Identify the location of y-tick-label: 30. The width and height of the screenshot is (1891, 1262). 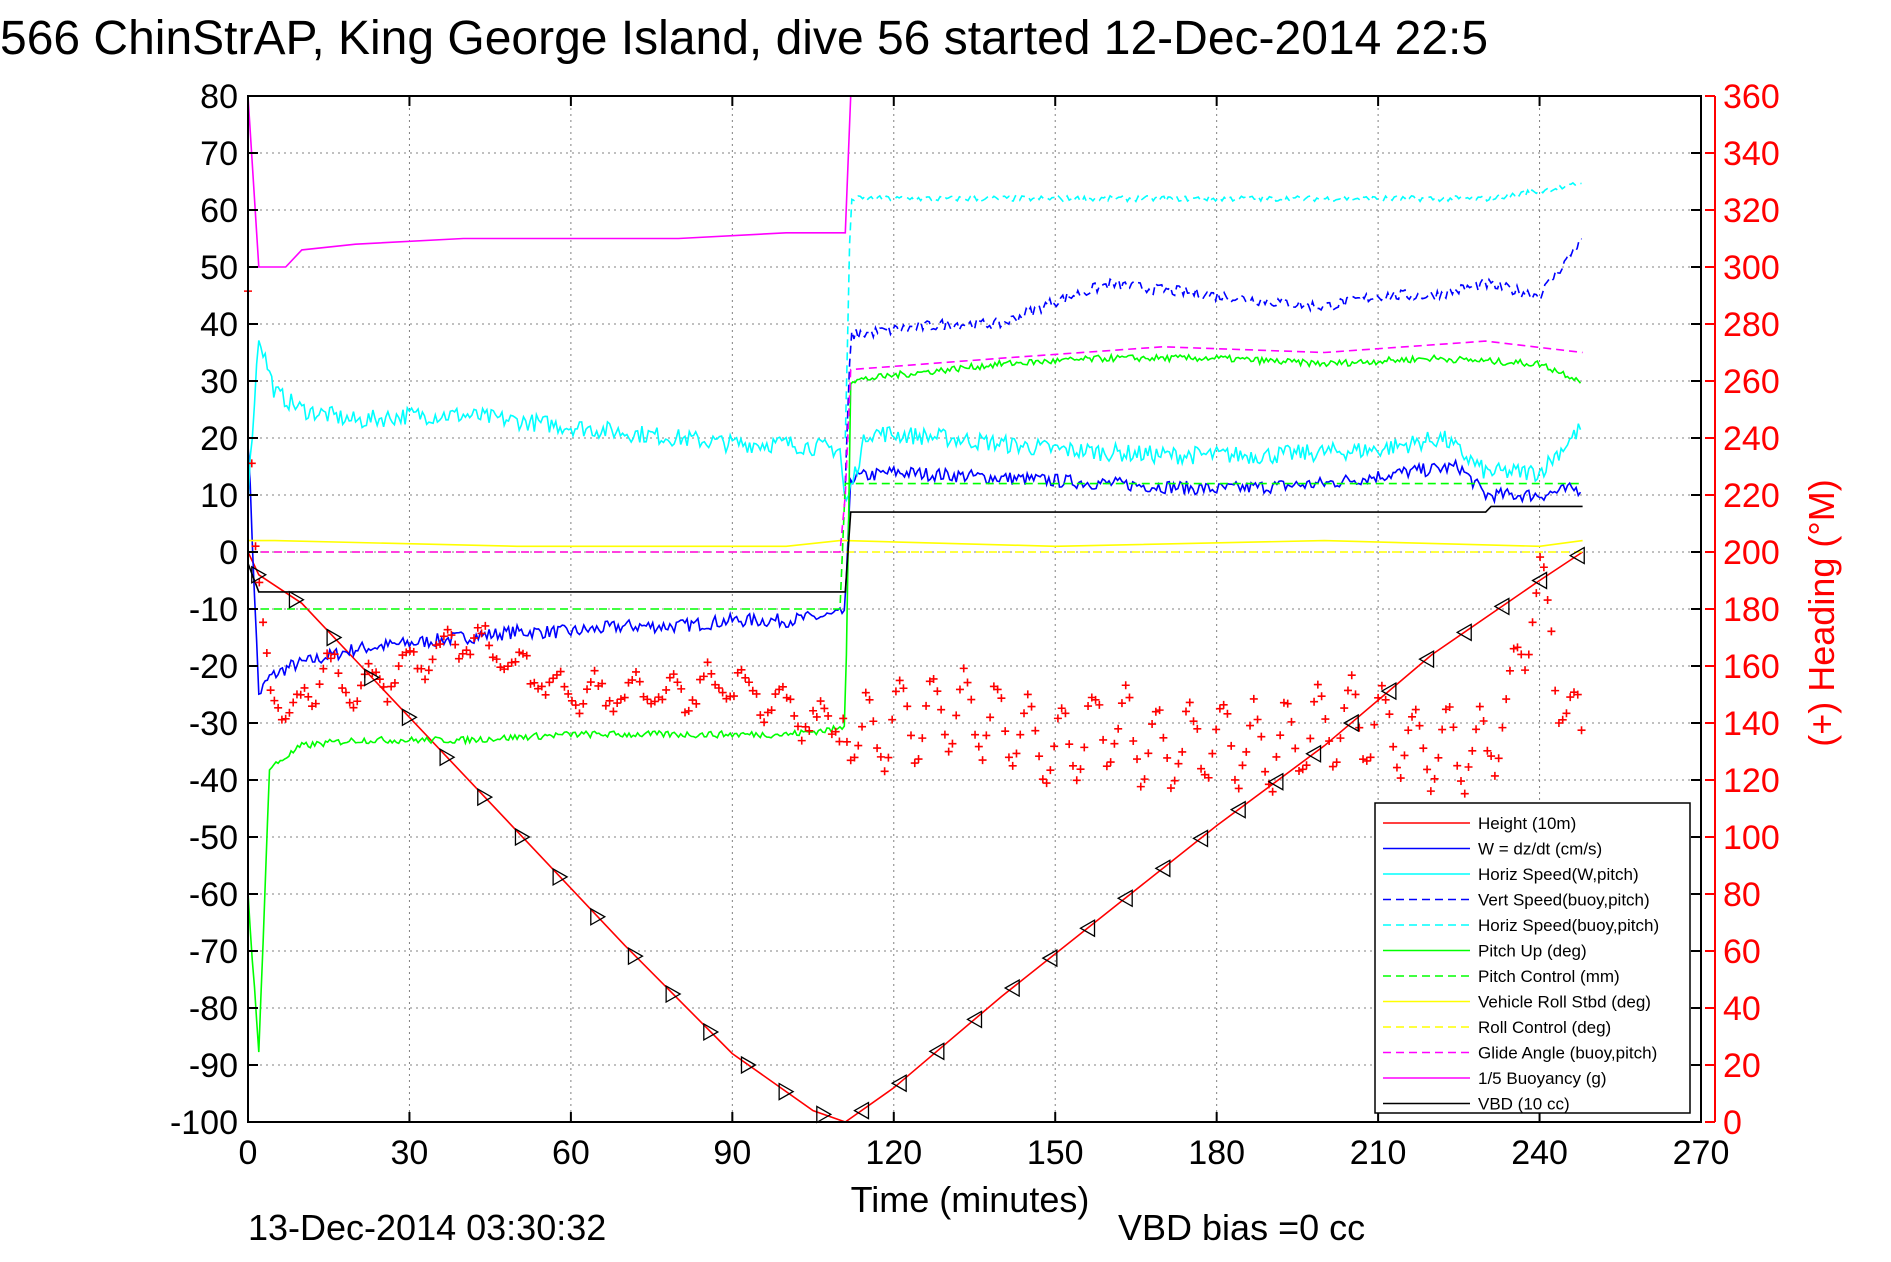
(219, 382).